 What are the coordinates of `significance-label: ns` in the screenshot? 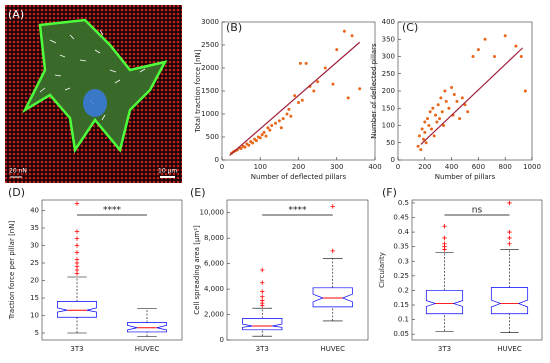 It's located at (477, 211).